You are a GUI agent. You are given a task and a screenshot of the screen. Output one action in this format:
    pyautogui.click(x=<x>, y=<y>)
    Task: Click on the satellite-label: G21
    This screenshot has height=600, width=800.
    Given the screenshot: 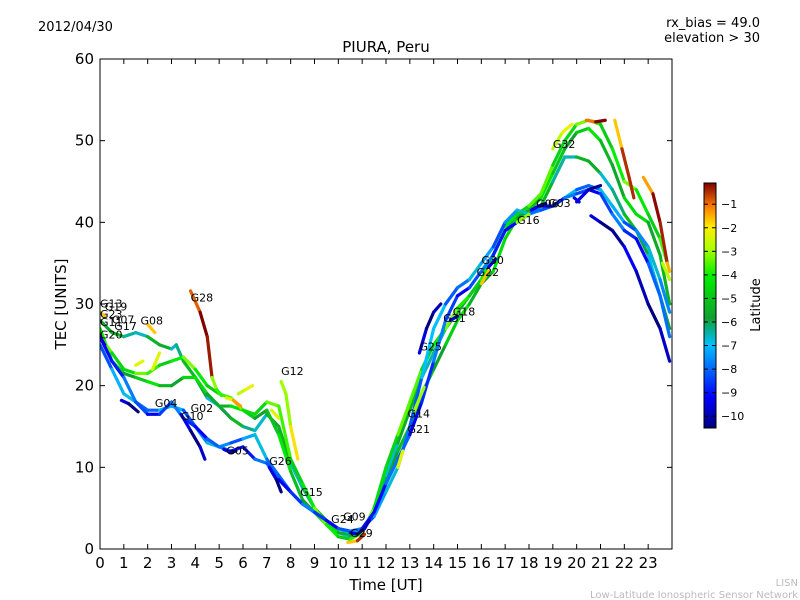 What is the action you would take?
    pyautogui.click(x=418, y=429)
    